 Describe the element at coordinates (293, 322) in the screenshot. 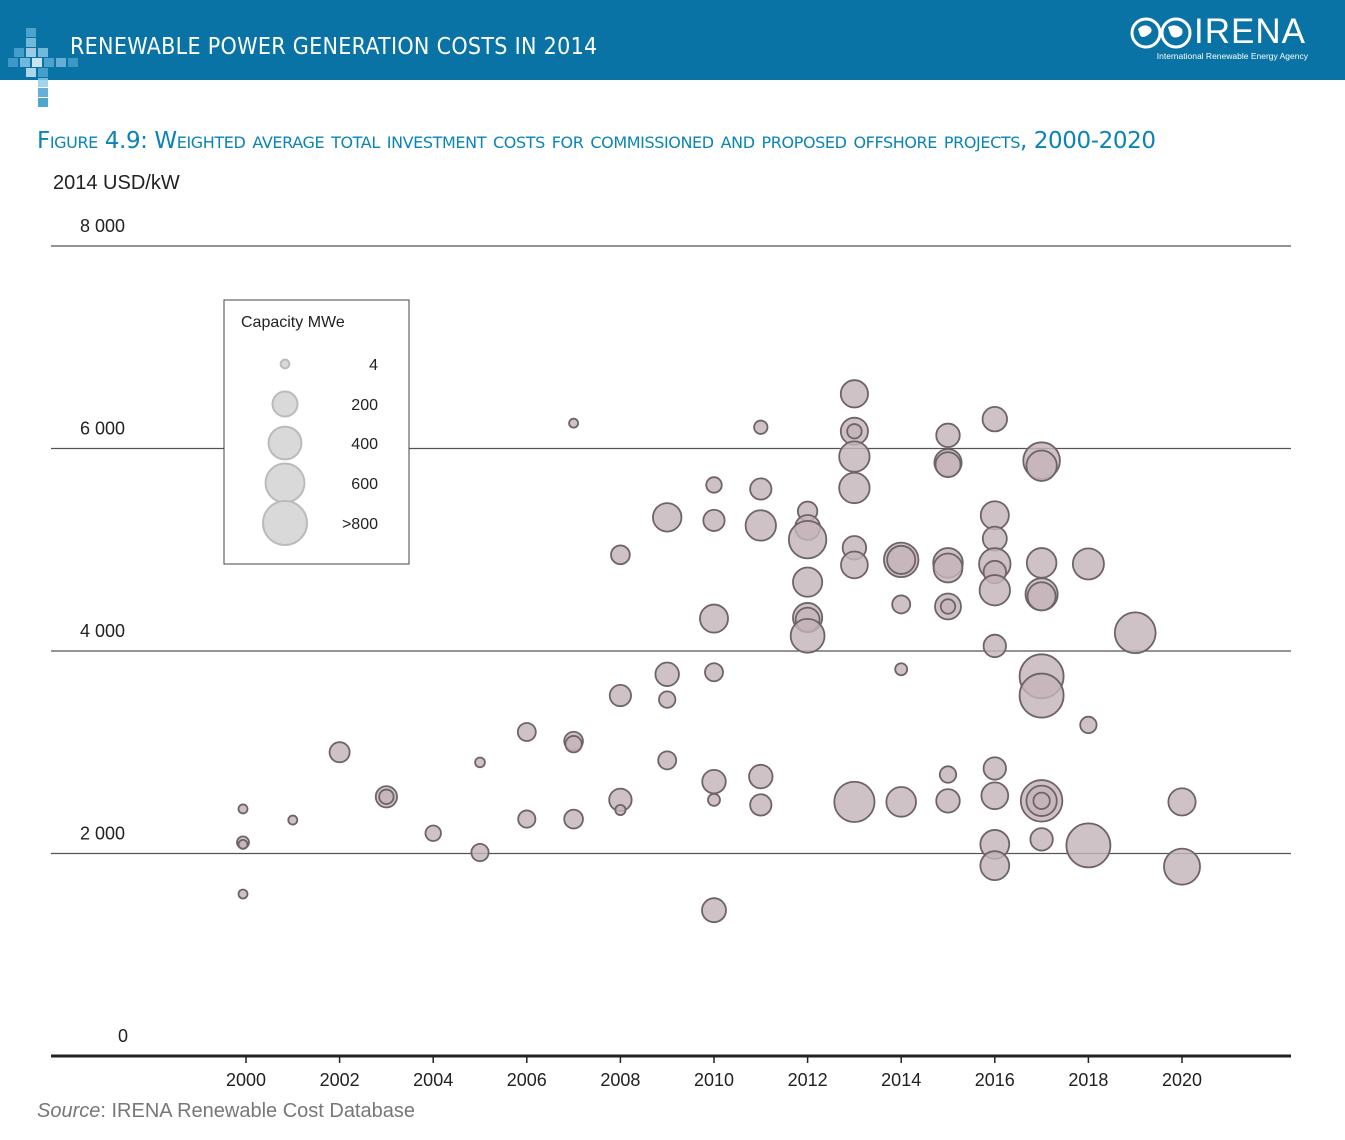

I see `legend-title: Capacity MWe` at that location.